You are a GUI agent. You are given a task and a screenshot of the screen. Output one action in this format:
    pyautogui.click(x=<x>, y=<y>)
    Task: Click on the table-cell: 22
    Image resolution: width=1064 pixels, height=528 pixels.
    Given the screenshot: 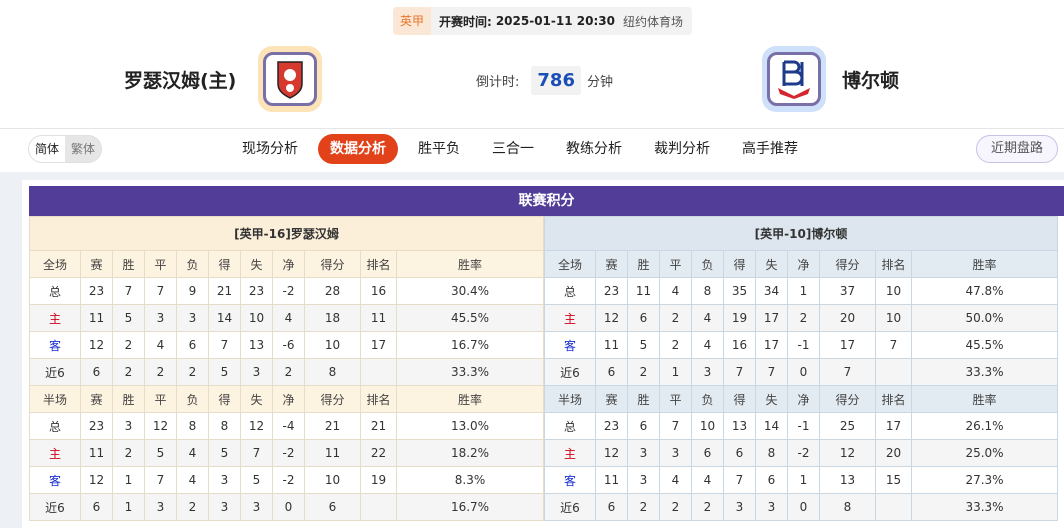 What is the action you would take?
    pyautogui.click(x=378, y=453)
    